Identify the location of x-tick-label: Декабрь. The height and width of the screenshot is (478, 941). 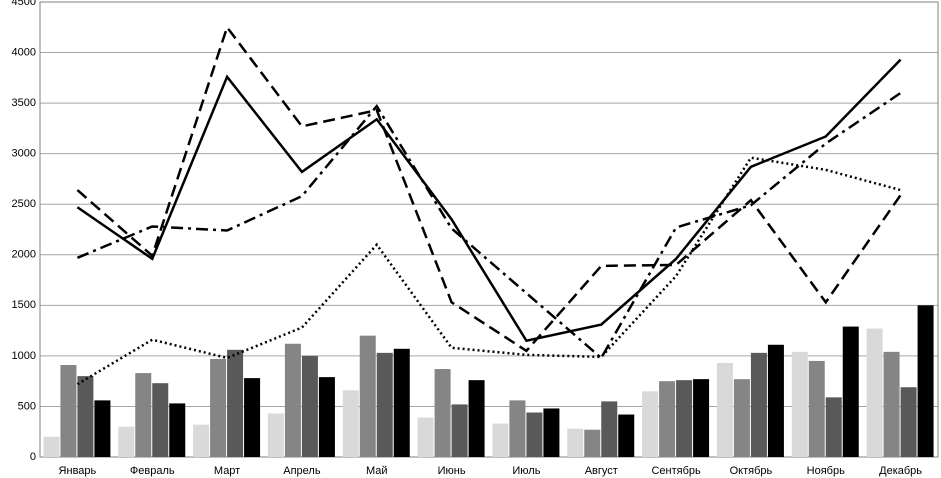
(900, 471).